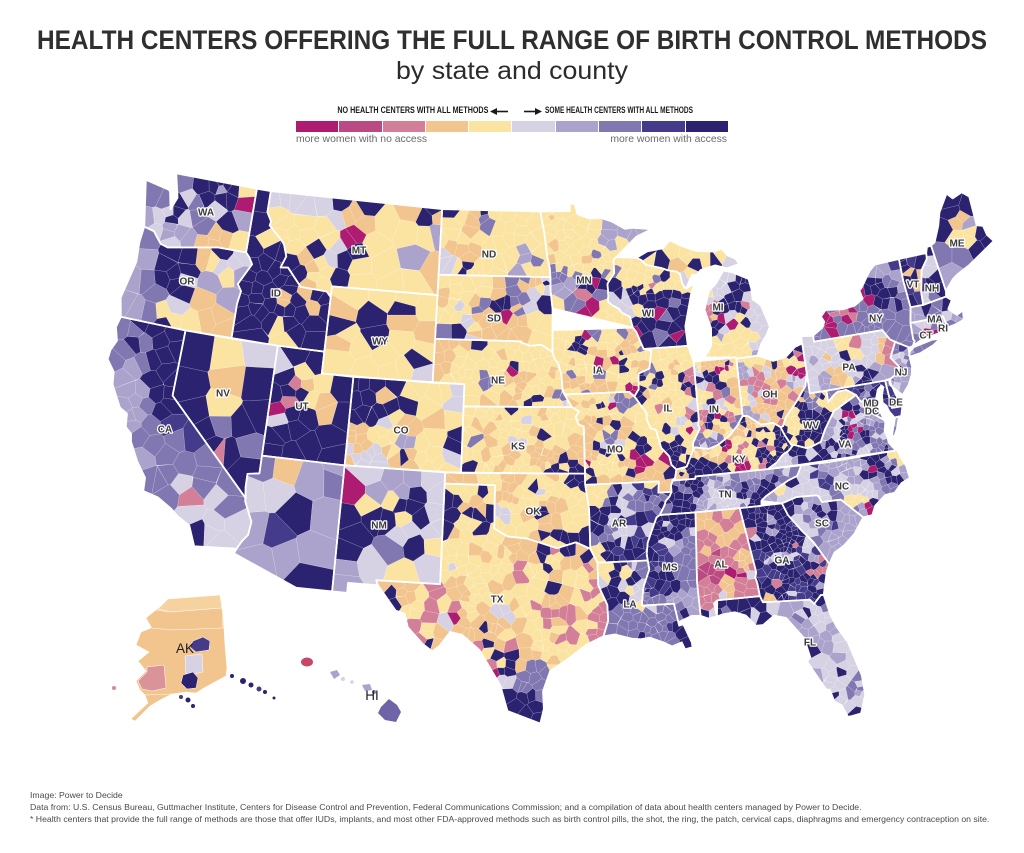  Describe the element at coordinates (498, 381) in the screenshot. I see `svg-text: NE` at that location.